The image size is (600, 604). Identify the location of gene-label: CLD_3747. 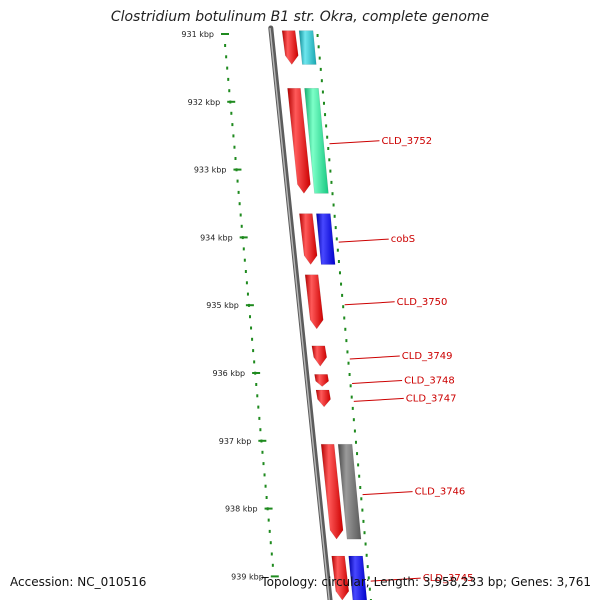
(431, 398).